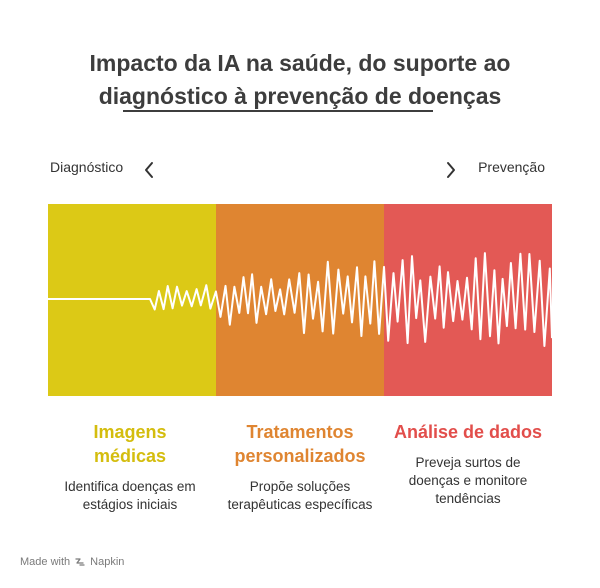 This screenshot has height=588, width=600. Describe the element at coordinates (130, 495) in the screenshot. I see `stage-description: Identifica doenças em estágios iniciais` at that location.